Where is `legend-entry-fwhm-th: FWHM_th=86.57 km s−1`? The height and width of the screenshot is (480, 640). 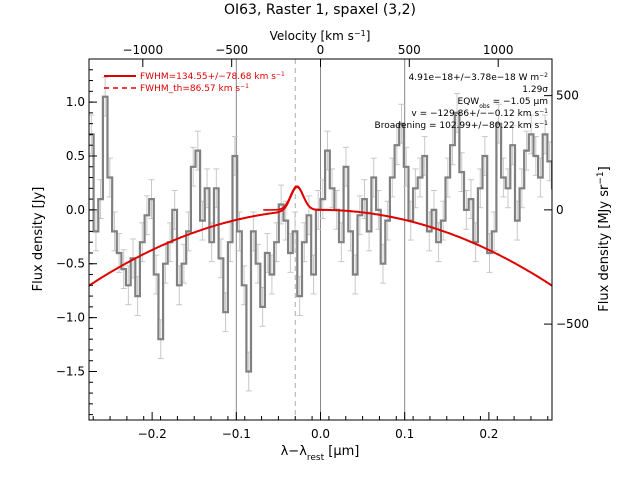
legend-entry-fwhm-th: FWHM_th=86.57 km s−1 is located at coordinates (194, 89).